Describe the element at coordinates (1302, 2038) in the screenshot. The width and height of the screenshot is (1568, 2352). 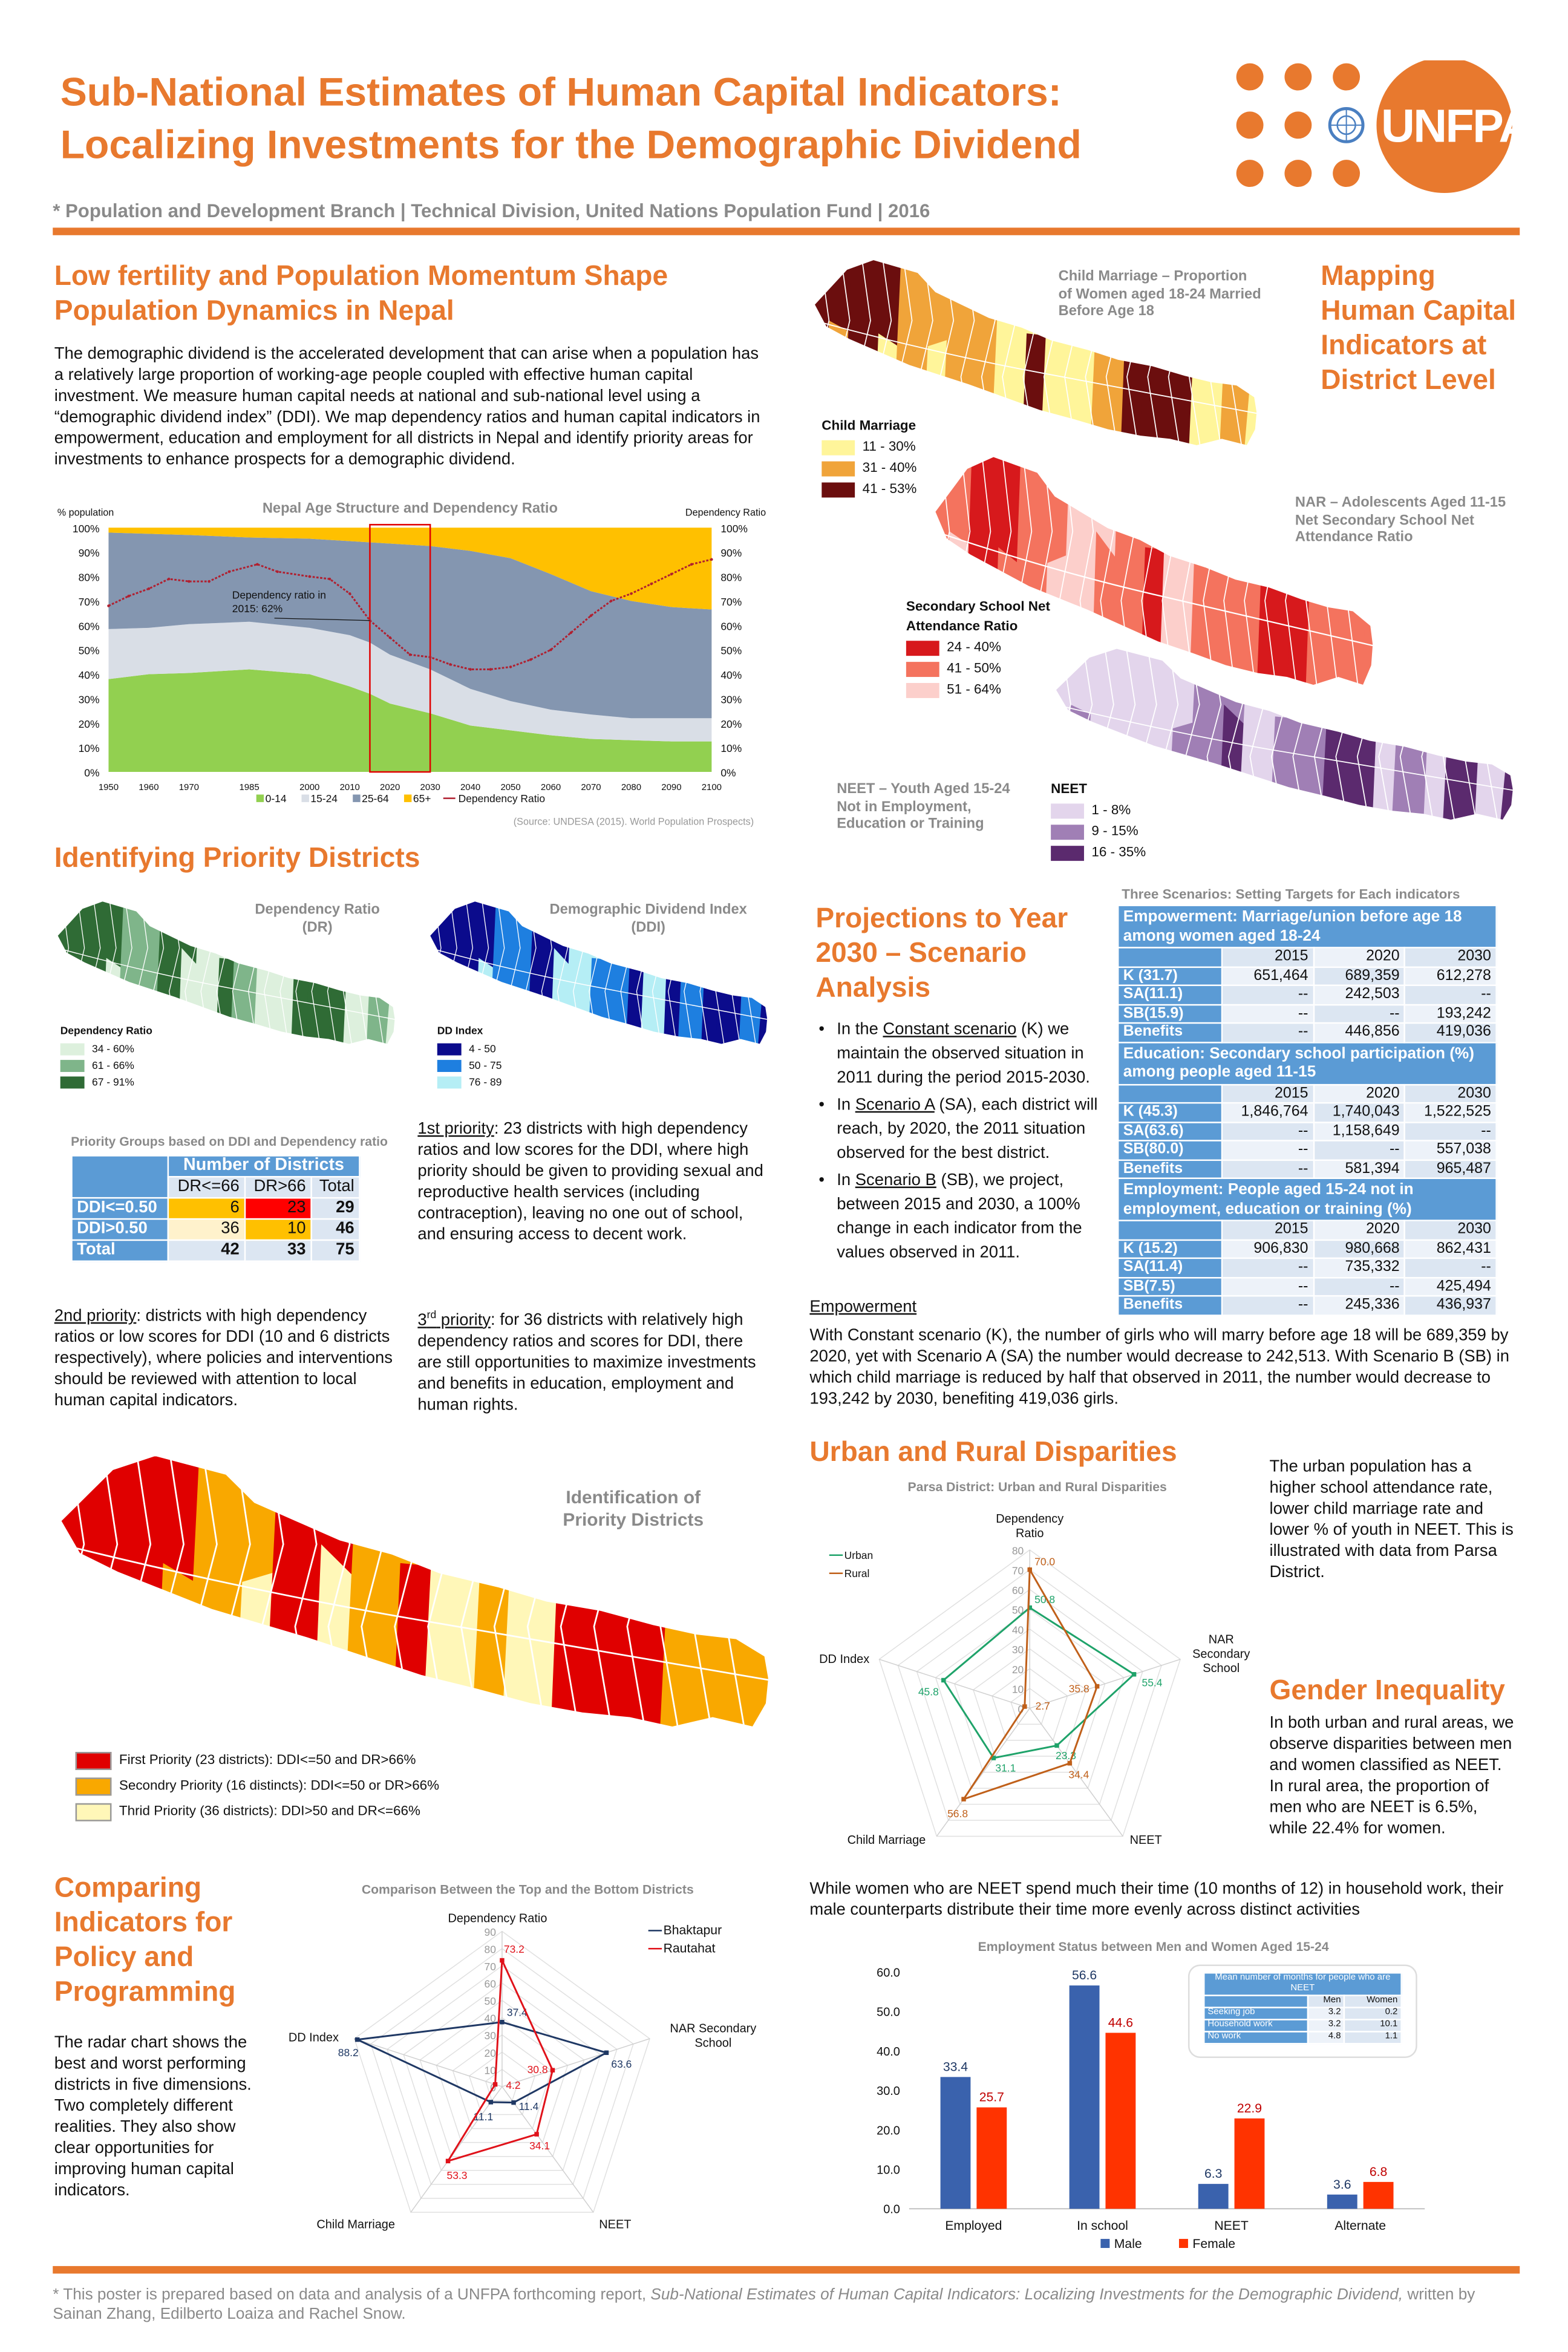
I see `table-row: No work 4.8 1.1` at that location.